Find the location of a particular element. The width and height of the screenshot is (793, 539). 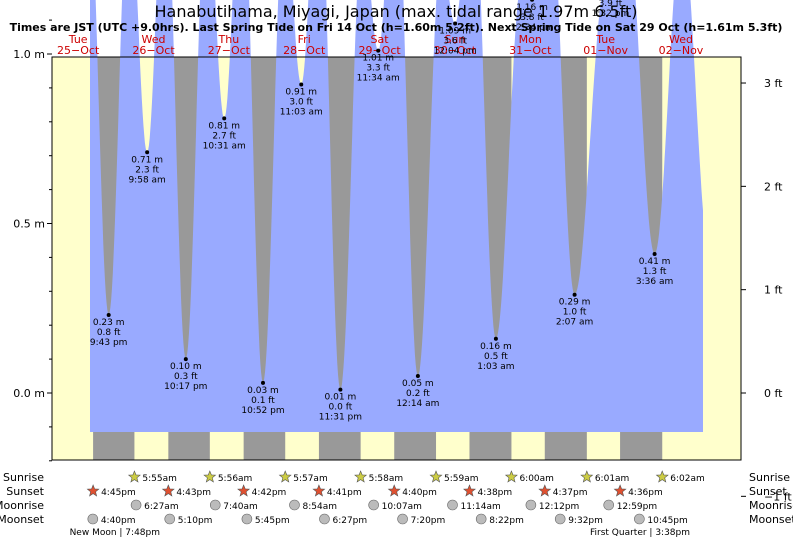

sunset-time: 4:45pm is located at coordinates (118, 493).